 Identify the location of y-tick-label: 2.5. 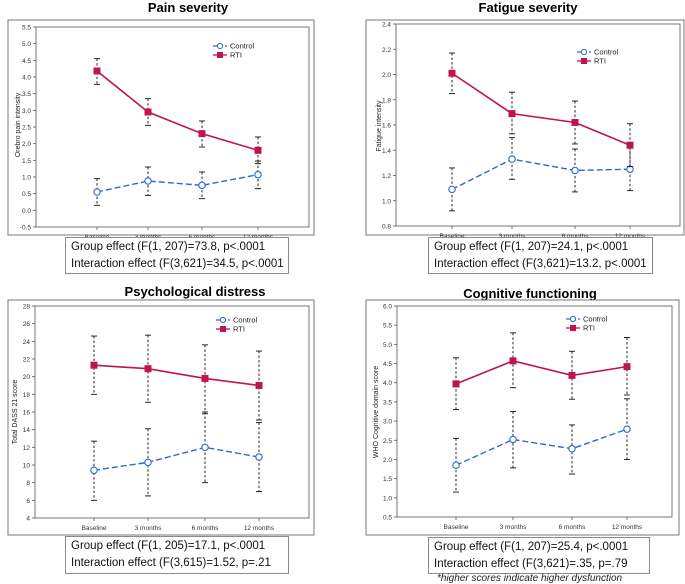
(387, 441).